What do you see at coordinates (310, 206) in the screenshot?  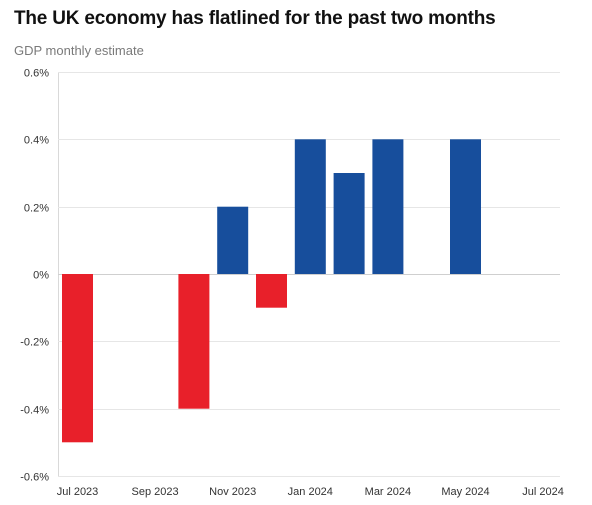 I see `bar-jan-2024` at bounding box center [310, 206].